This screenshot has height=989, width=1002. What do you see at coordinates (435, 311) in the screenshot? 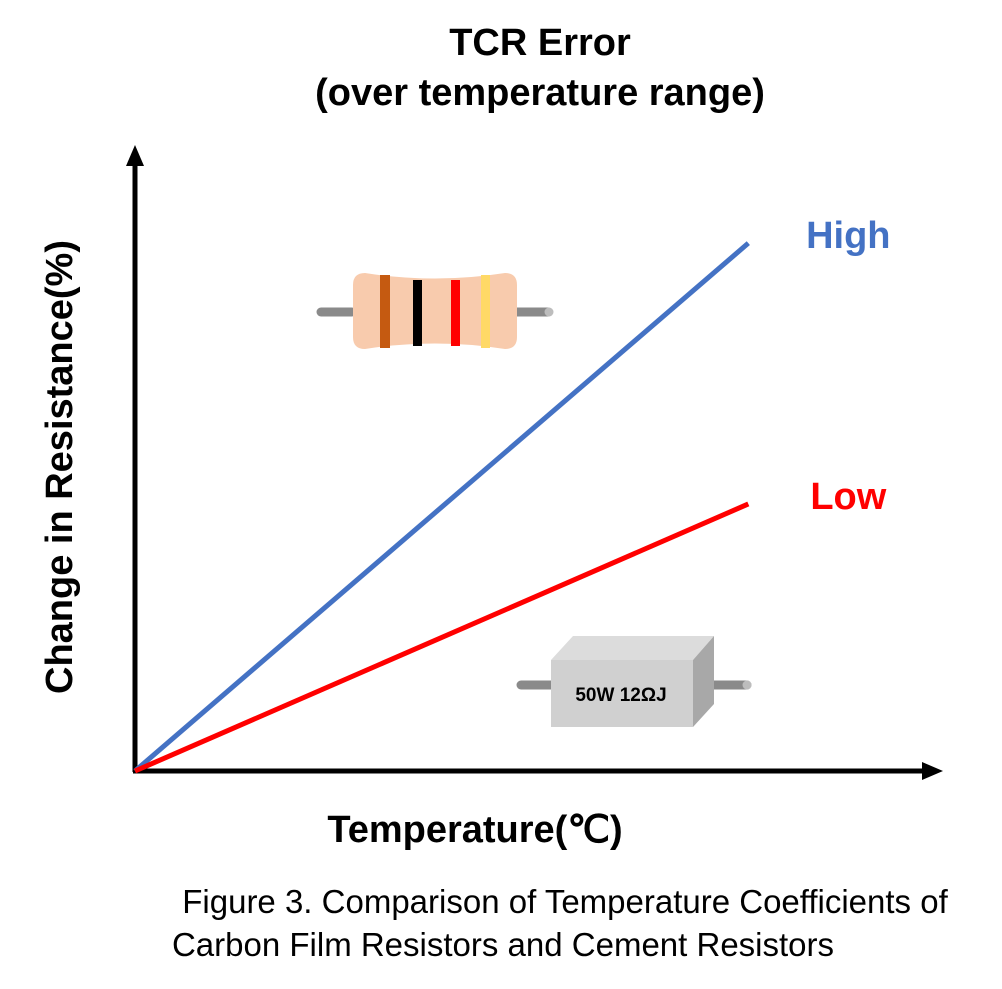
I see `carbon-film-resistor-icon` at bounding box center [435, 311].